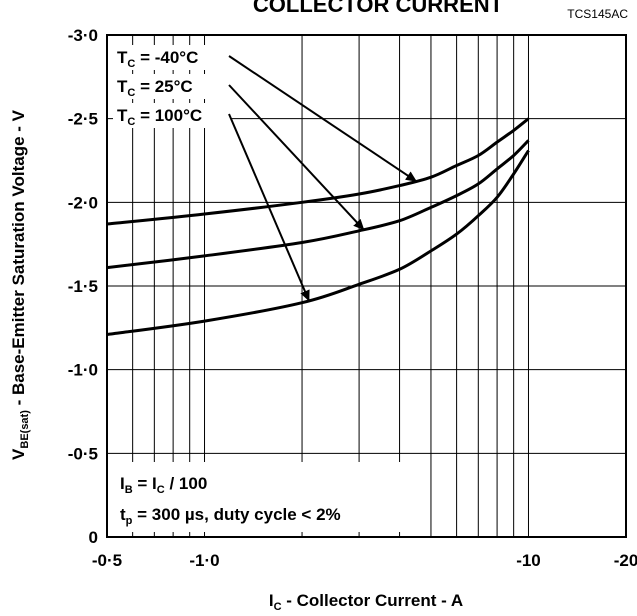 Image resolution: width=637 pixels, height=616 pixels. What do you see at coordinates (271, 600) in the screenshot?
I see `x-axis-label-symbol: I` at bounding box center [271, 600].